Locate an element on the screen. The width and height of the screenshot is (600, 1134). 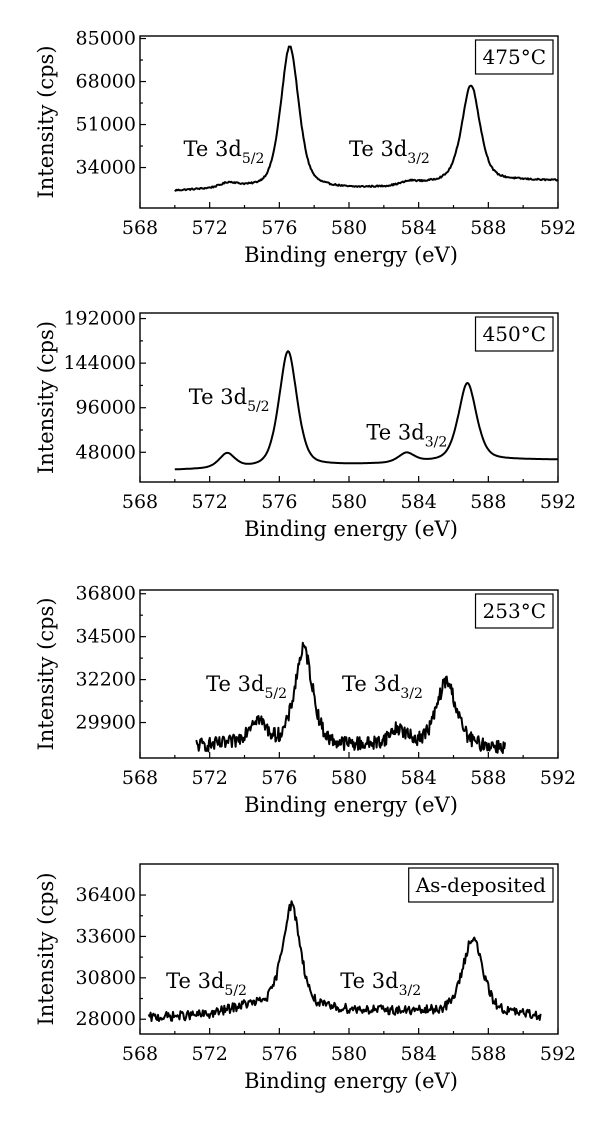
y-tick-label: 28000 is located at coordinates (106, 1019).